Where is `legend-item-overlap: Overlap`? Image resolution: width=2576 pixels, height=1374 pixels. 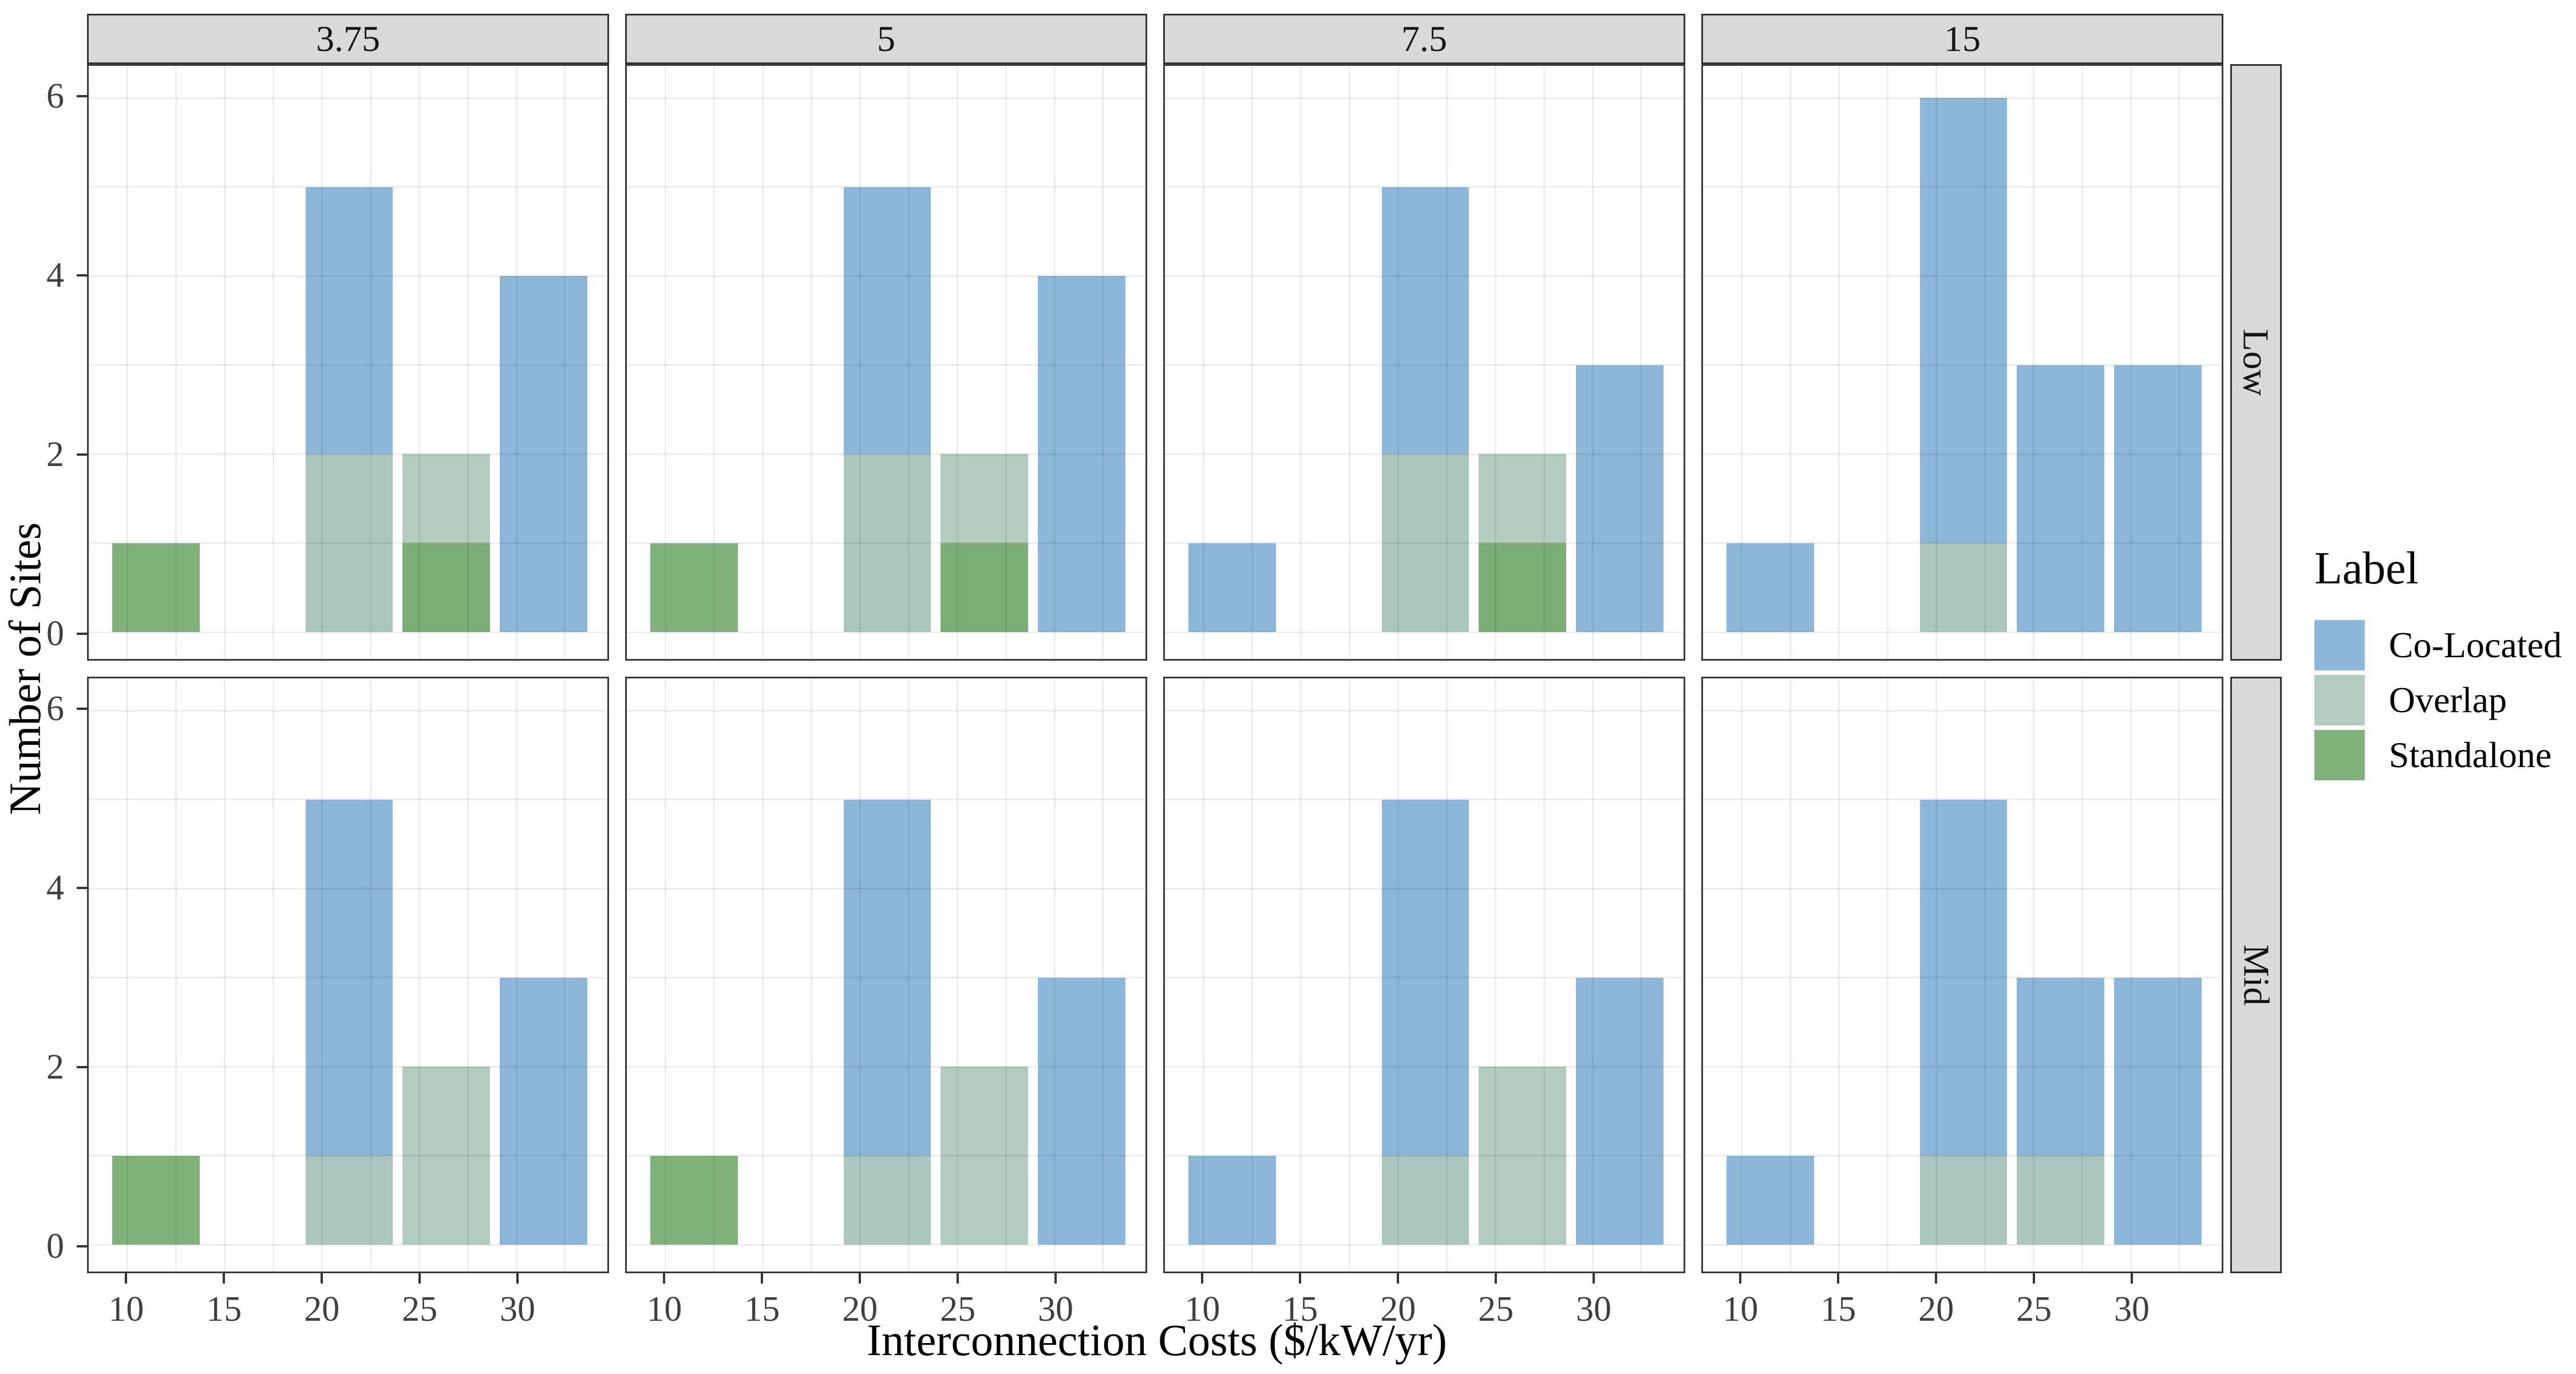
legend-item-overlap: Overlap is located at coordinates (2445, 700).